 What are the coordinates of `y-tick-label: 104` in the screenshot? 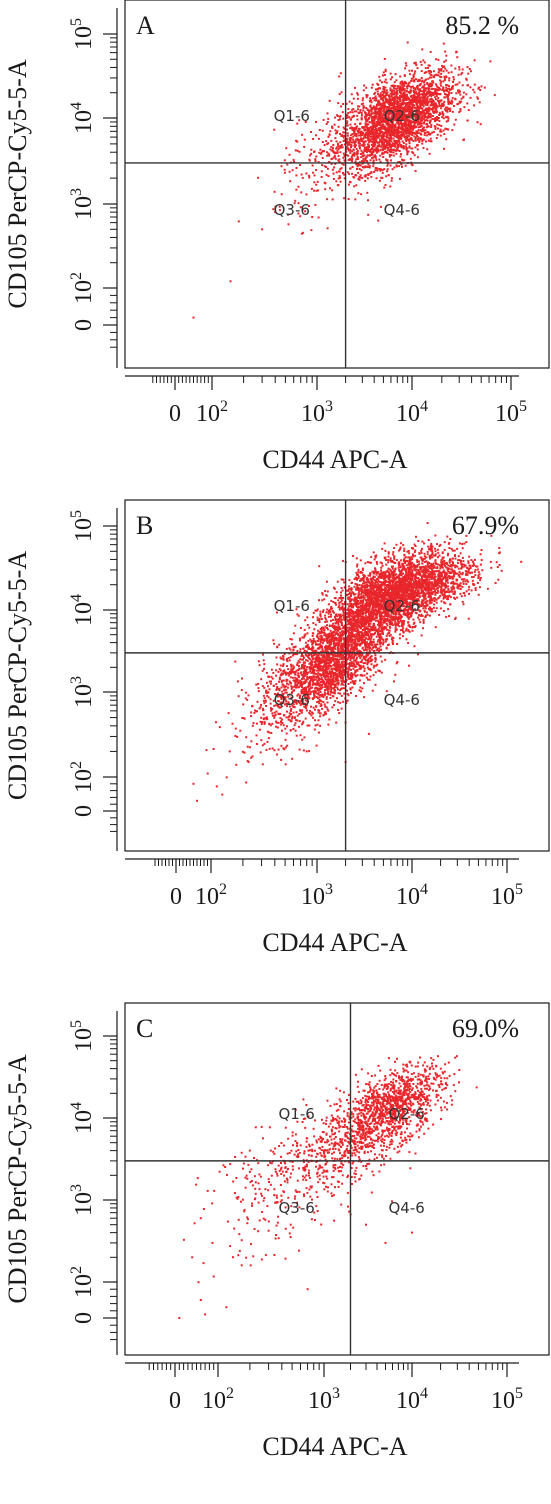 It's located at (82, 118).